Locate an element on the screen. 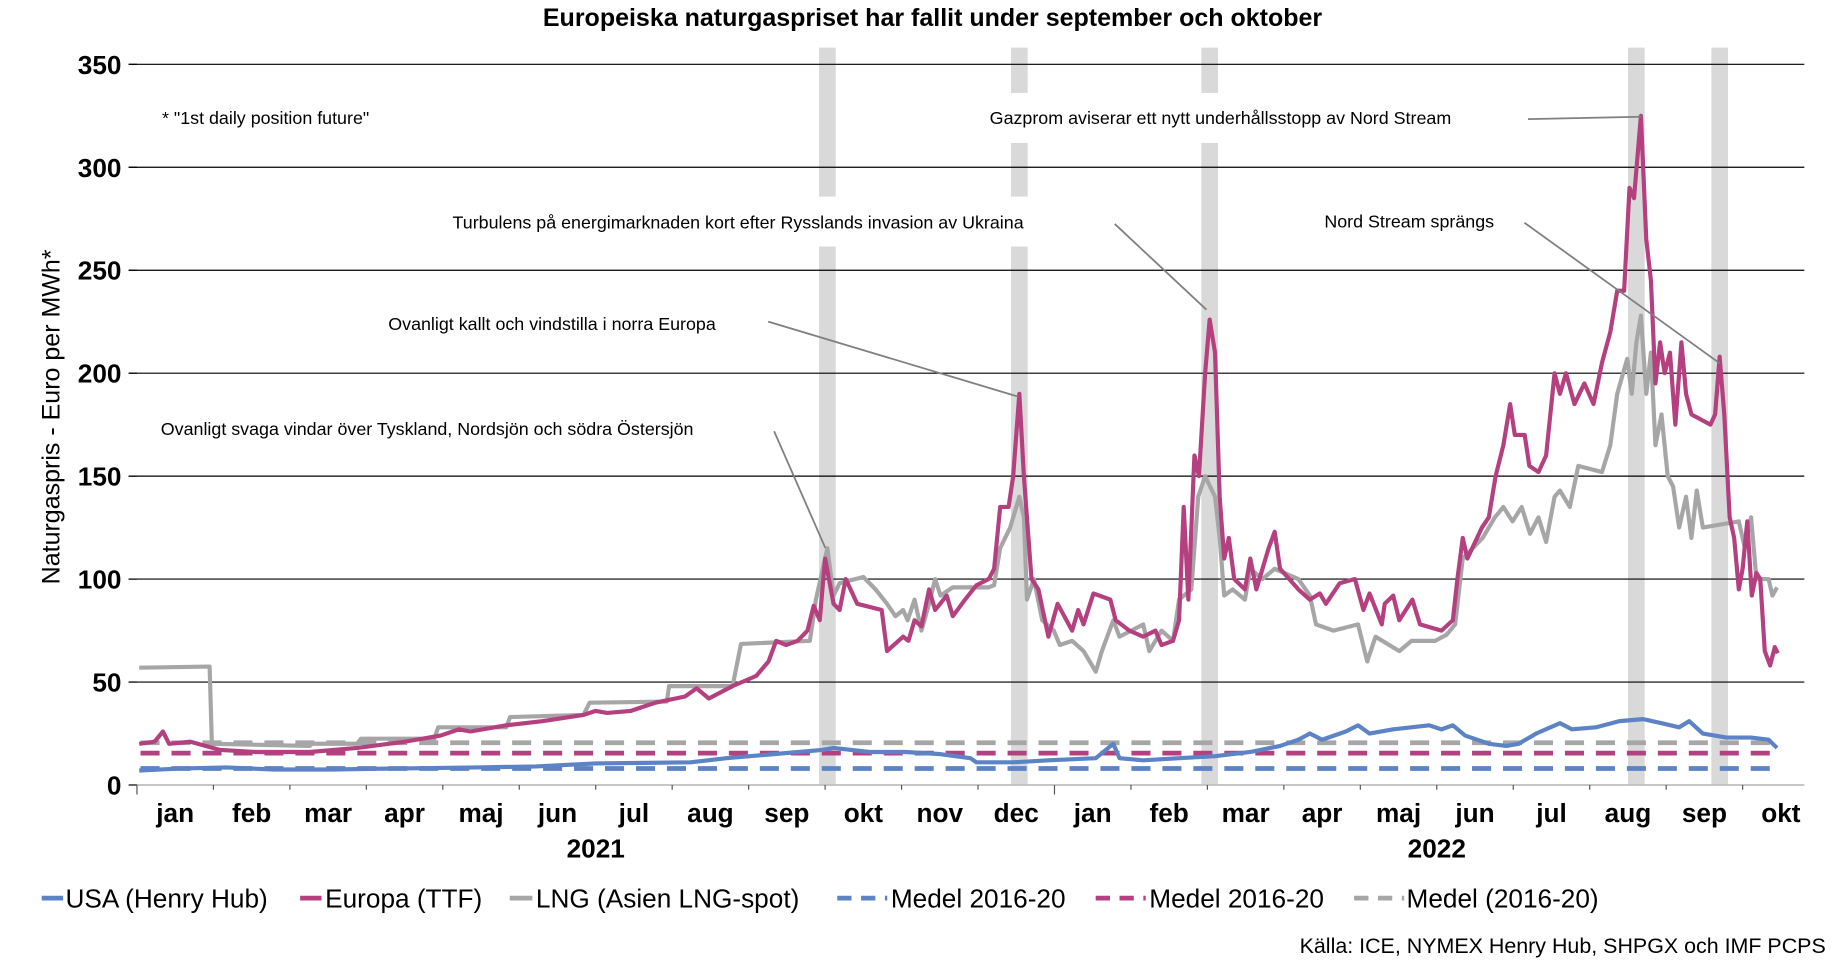 This screenshot has width=1846, height=972. y-tick-label: 300 is located at coordinates (100, 168).